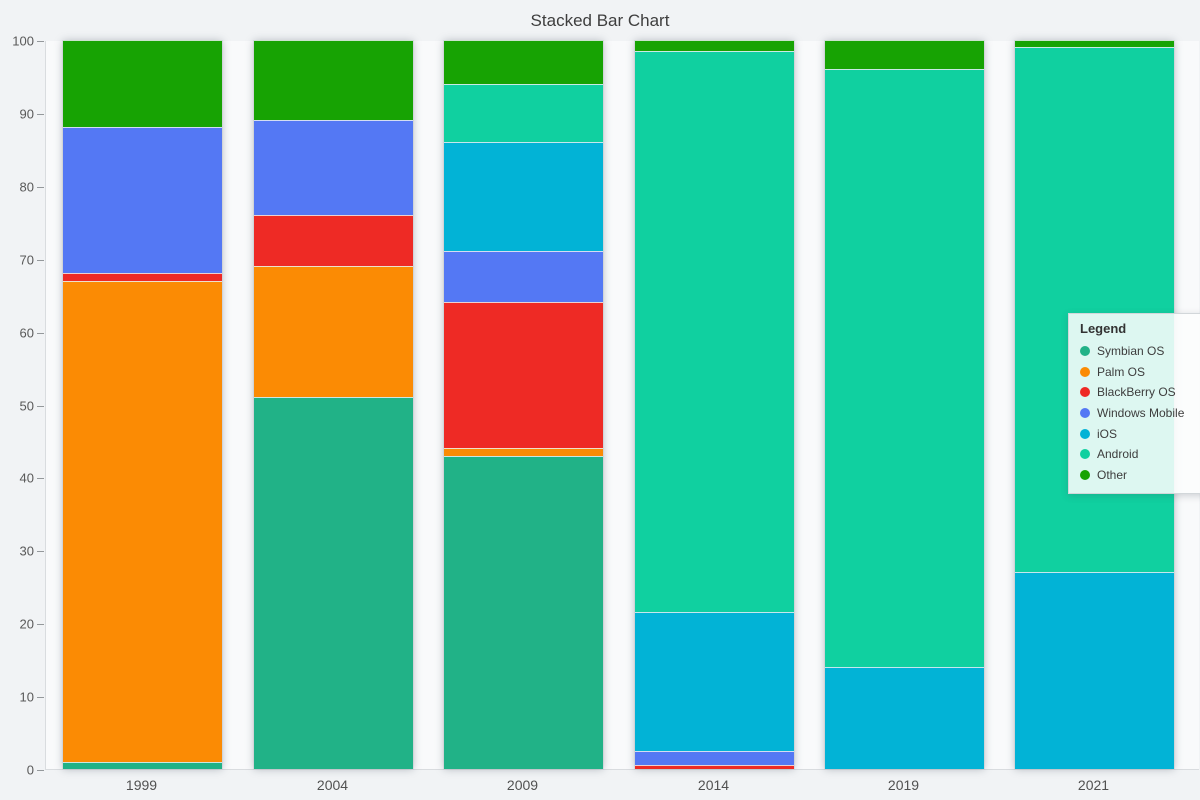  What do you see at coordinates (26, 333) in the screenshot?
I see `y-axis-tick-label: 60` at bounding box center [26, 333].